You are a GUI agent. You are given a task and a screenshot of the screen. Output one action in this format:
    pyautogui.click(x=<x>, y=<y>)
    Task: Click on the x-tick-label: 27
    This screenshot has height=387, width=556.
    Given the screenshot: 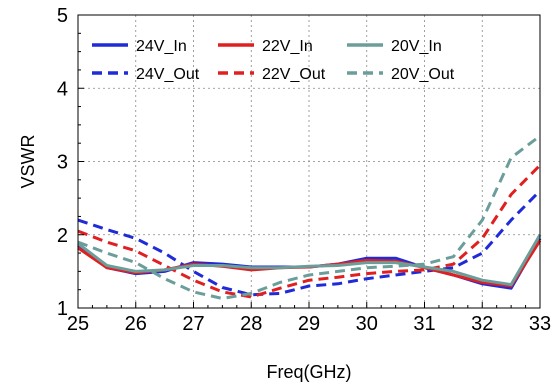 What is the action you would take?
    pyautogui.click(x=193, y=324)
    